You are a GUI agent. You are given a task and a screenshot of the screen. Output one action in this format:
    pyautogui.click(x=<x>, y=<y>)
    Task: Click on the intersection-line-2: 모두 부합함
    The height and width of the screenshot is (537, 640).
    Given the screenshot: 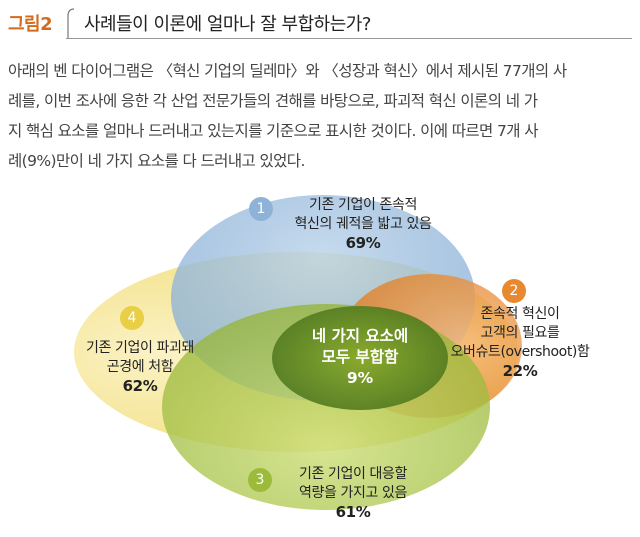 What is the action you would take?
    pyautogui.click(x=360, y=357)
    